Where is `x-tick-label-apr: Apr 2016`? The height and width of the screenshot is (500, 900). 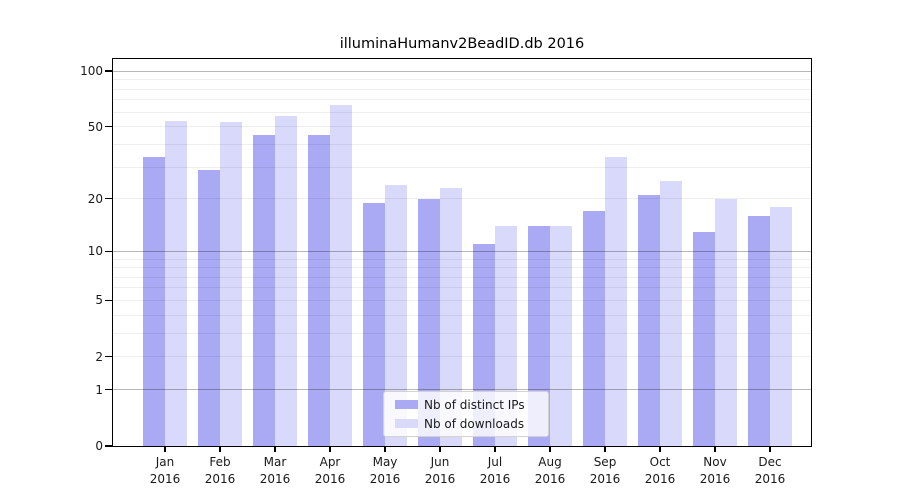
x-tick-label-apr: Apr 2016 is located at coordinates (330, 470).